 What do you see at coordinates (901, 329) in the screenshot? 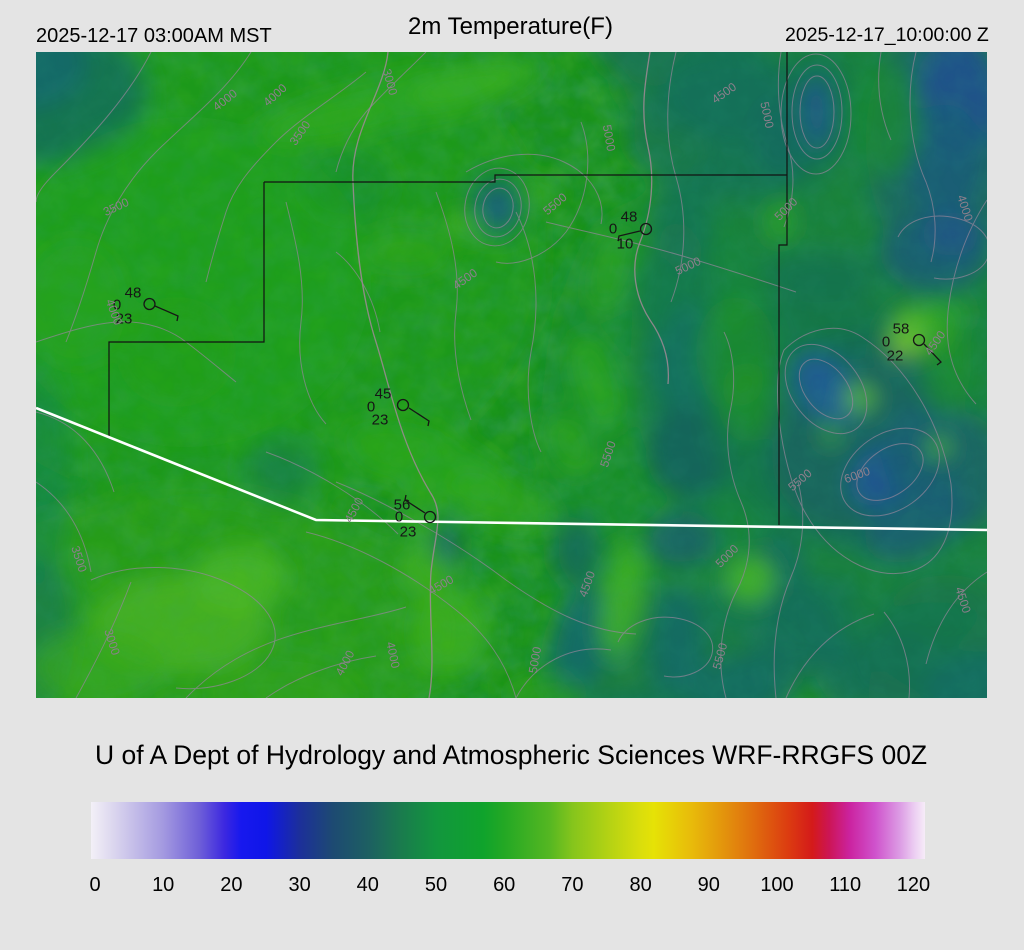
I see `svg-text: 58` at bounding box center [901, 329].